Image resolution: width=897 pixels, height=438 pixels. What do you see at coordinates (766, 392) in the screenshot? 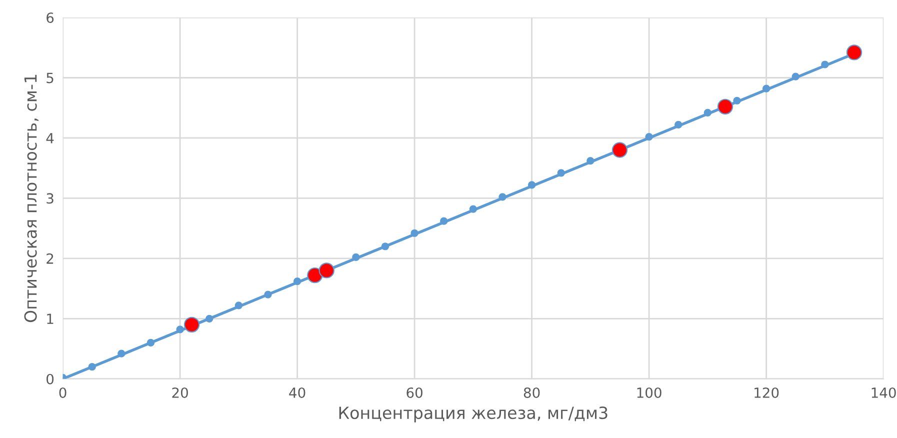
I see `x-tick-label: 120` at bounding box center [766, 392].